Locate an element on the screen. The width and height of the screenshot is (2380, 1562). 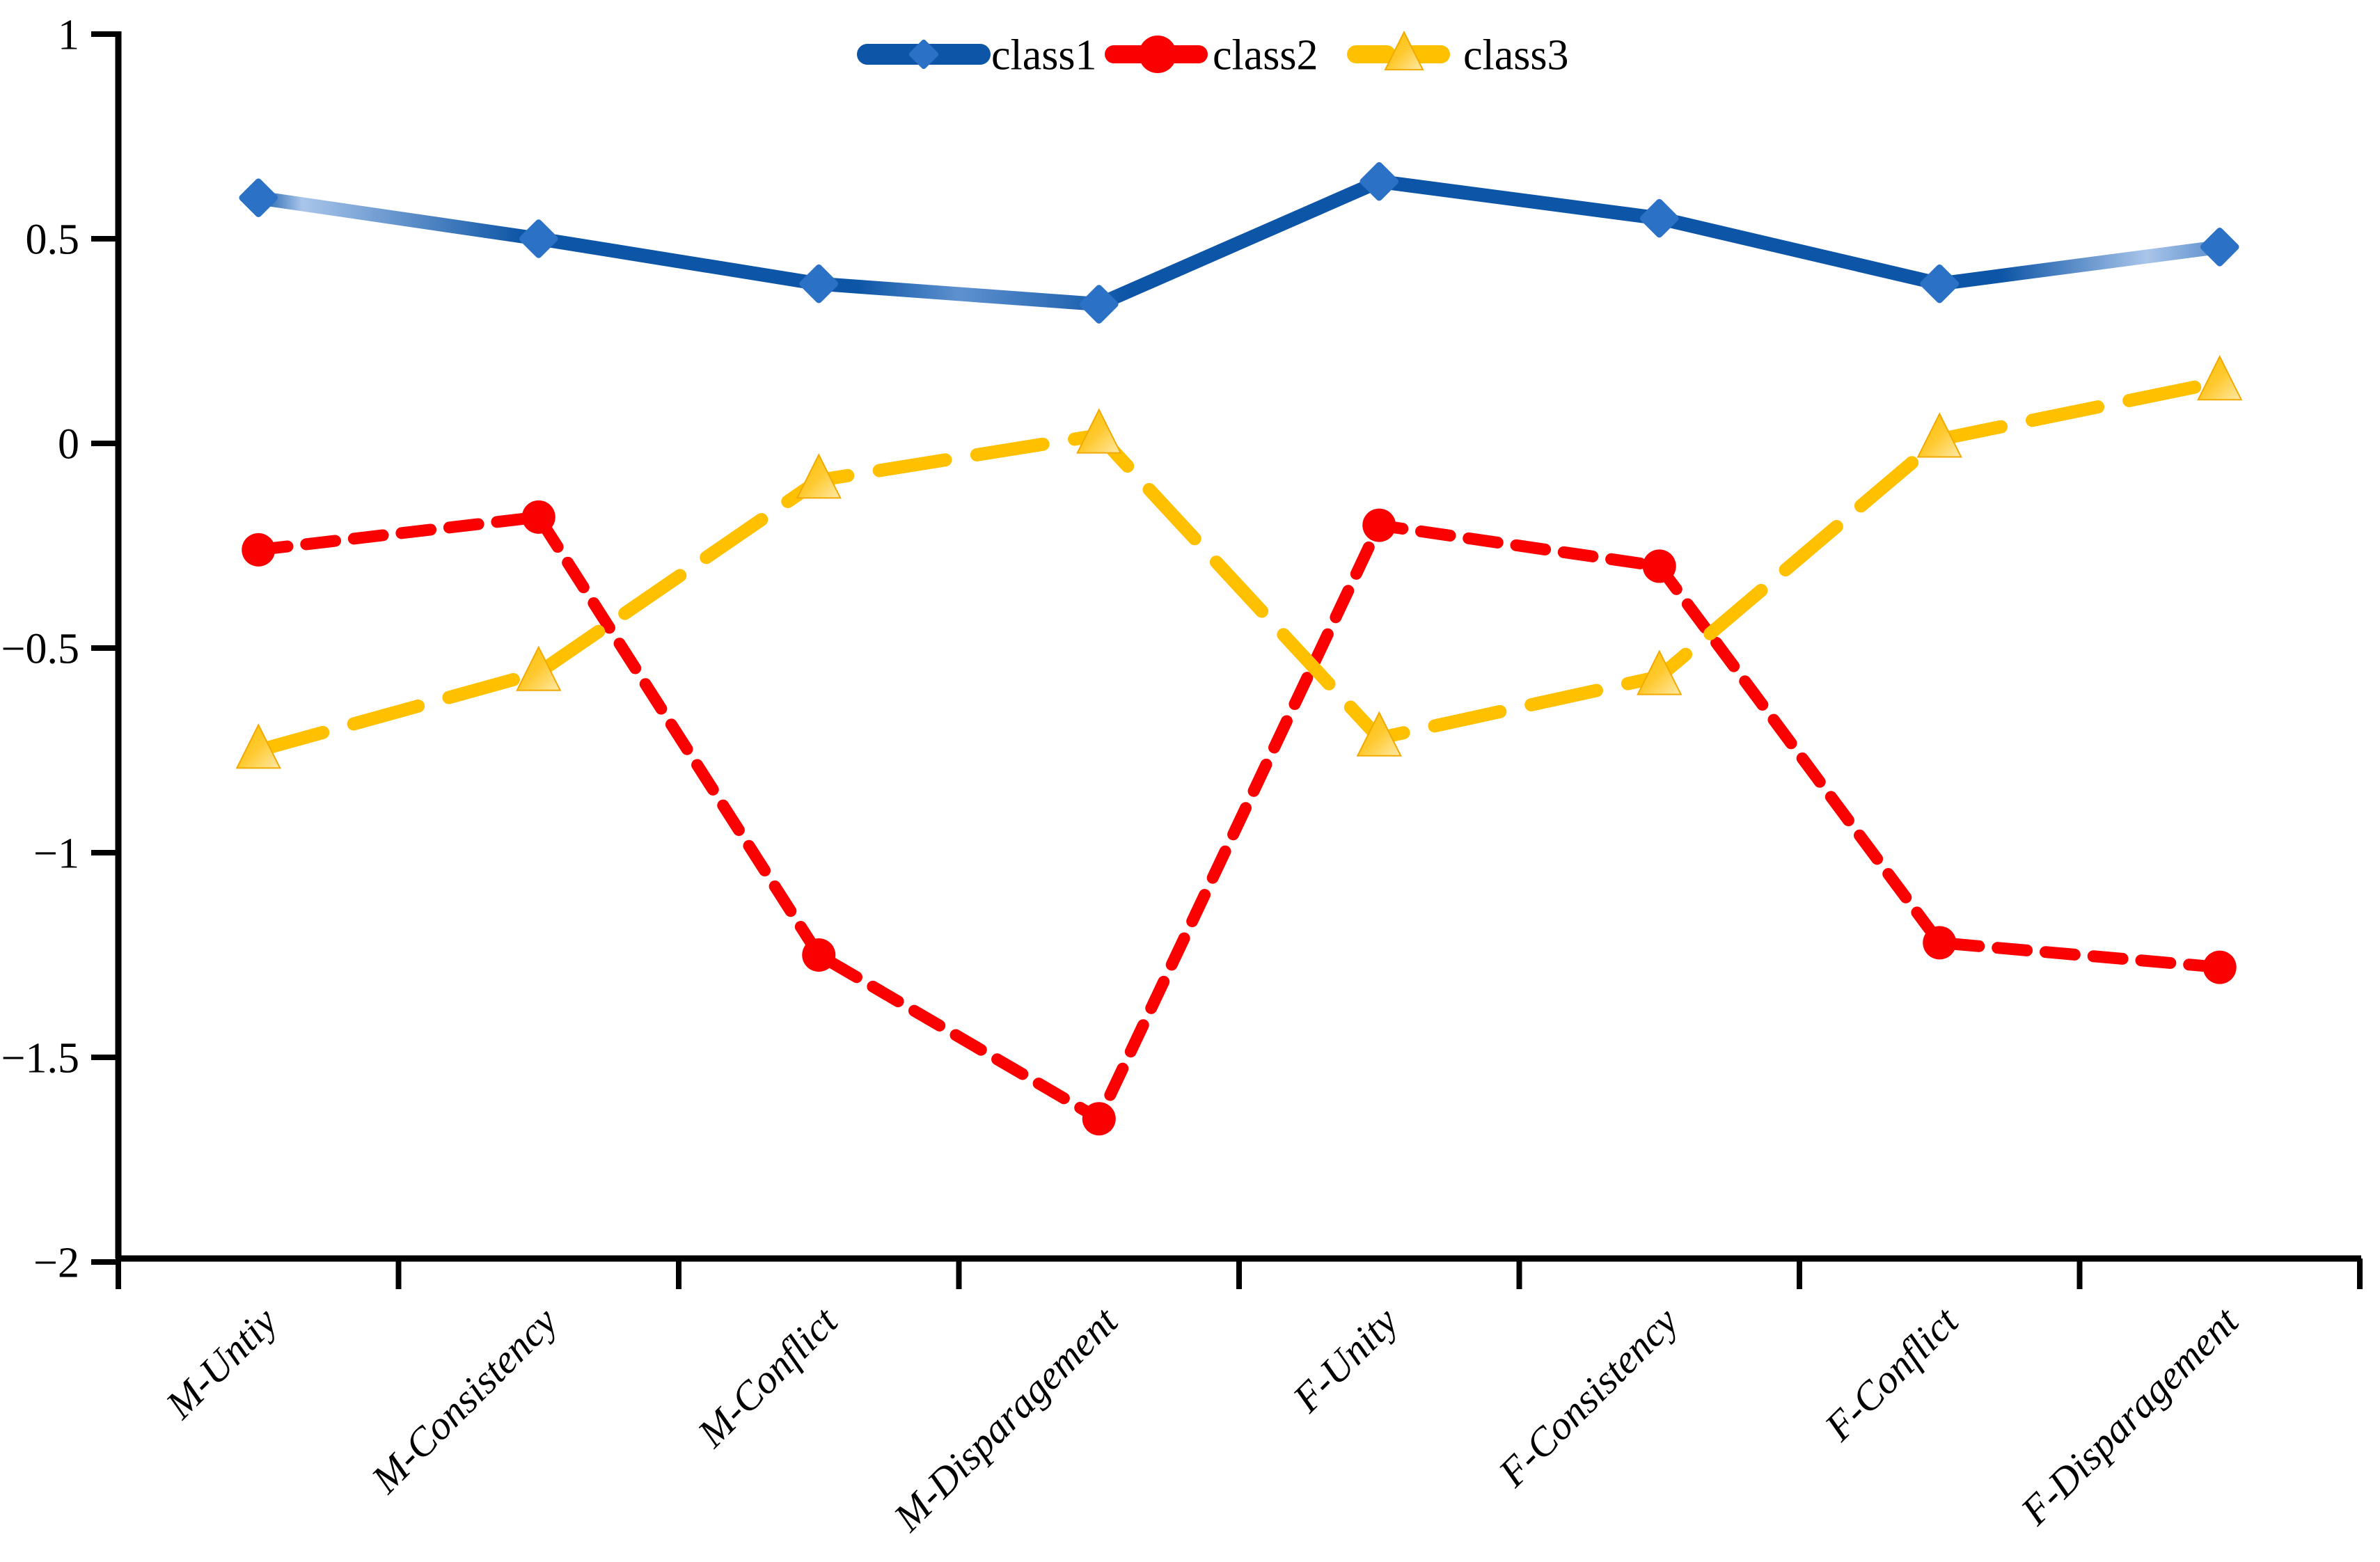
x-category-label: M-Consistency is located at coordinates (464, 1400).